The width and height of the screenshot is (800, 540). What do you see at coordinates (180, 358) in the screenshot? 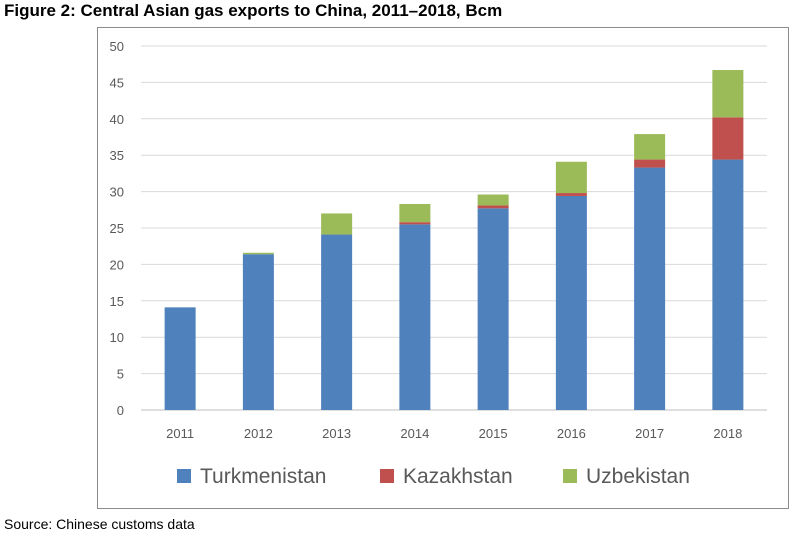
I see `bar-turkmenistan-2011` at bounding box center [180, 358].